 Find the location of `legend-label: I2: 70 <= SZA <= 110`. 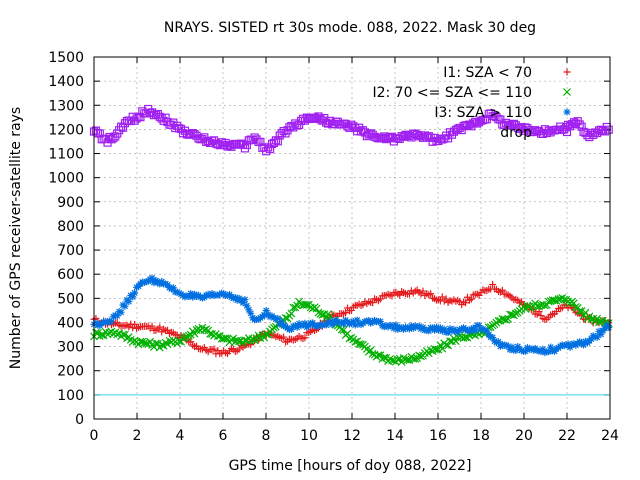

legend-label: I2: 70 <= SZA <= 110 is located at coordinates (452, 93).